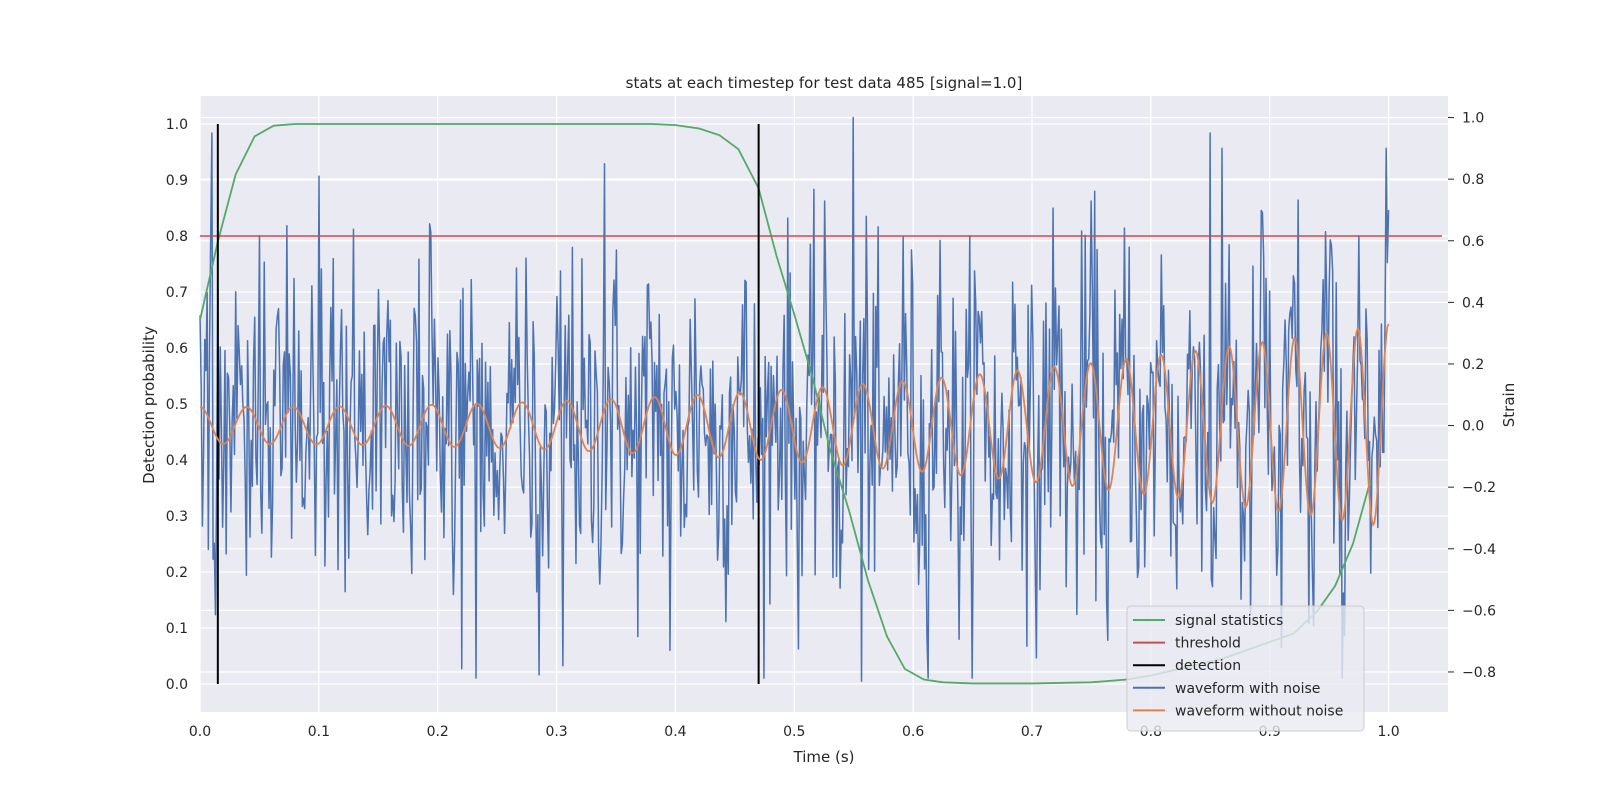  I want to click on x-tick-label: 0.5, so click(794, 732).